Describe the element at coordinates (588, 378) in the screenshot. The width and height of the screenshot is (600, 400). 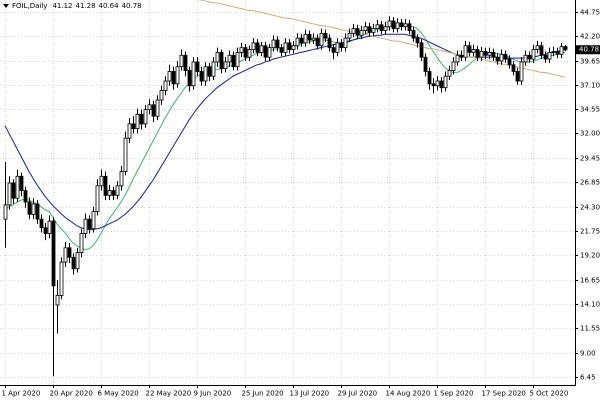
I see `y-tick-label: 6.45` at that location.